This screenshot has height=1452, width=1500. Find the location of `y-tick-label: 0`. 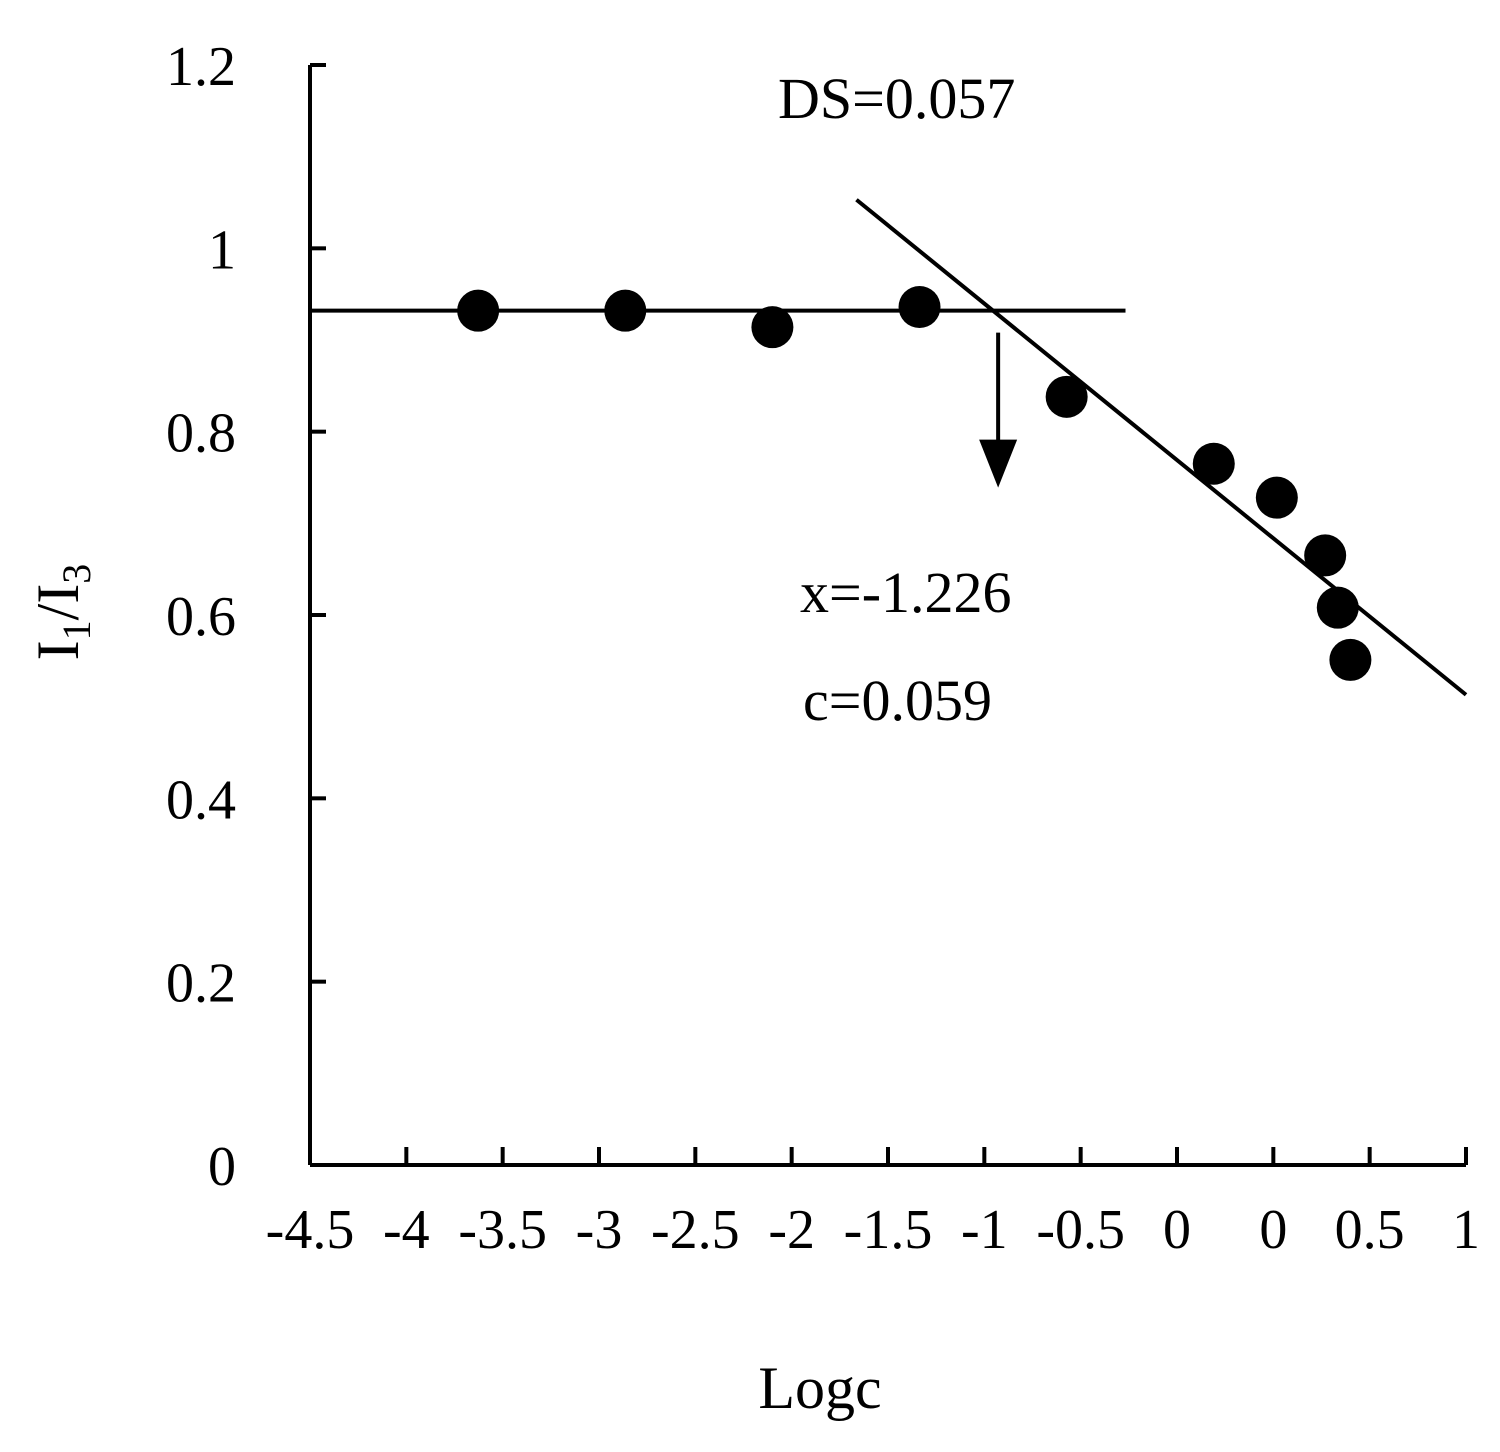

y-tick-label: 0 is located at coordinates (222, 1167).